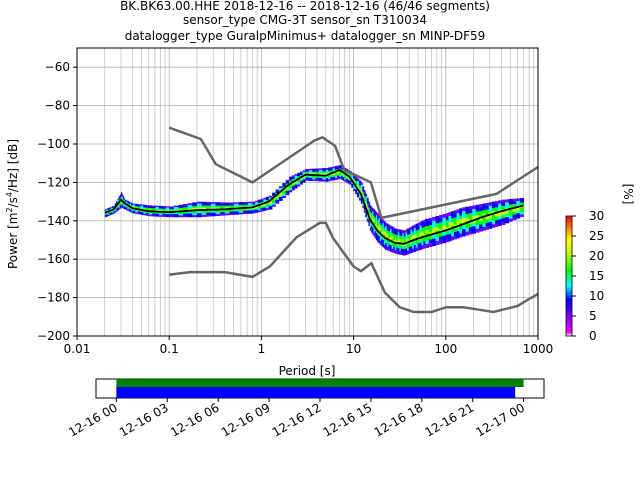  What do you see at coordinates (596, 216) in the screenshot?
I see `colorbar-tick-label: 30` at bounding box center [596, 216].